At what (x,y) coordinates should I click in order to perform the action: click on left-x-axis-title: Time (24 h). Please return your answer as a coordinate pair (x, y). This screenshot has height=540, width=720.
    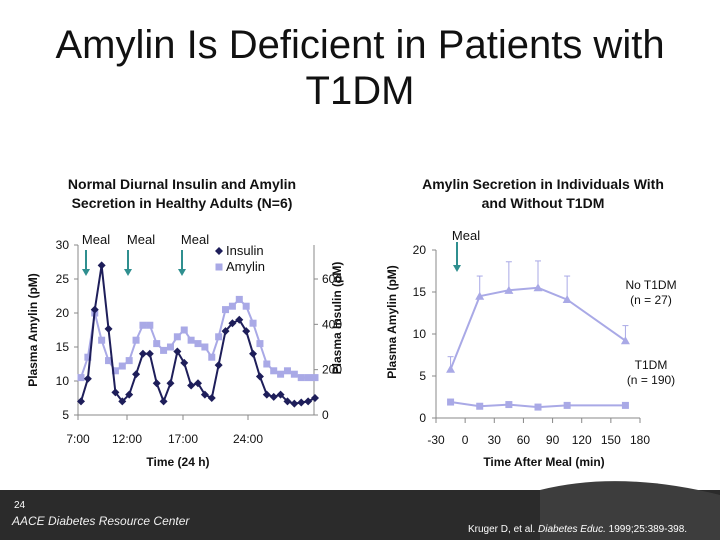
    Looking at the image, I should click on (177, 462).